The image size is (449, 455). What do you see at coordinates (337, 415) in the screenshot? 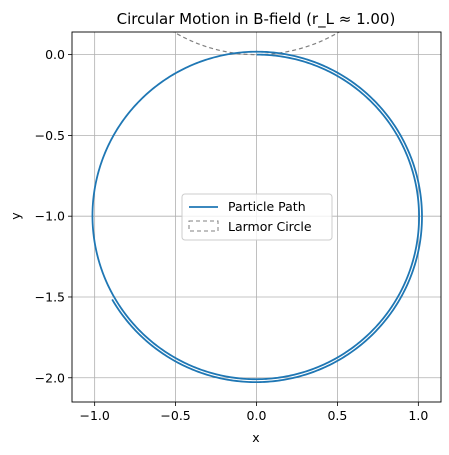
I see `x-tick-label: 0.5` at bounding box center [337, 415].